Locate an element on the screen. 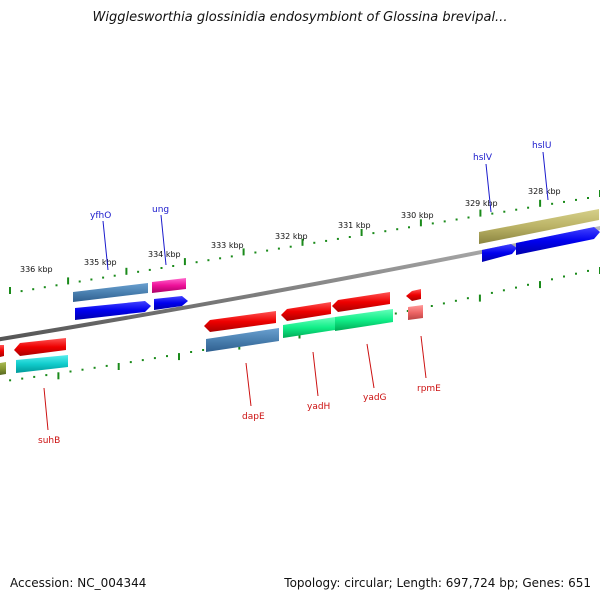 This screenshot has height=600, width=600. tick-label-336: 336 kbp is located at coordinates (36, 269).